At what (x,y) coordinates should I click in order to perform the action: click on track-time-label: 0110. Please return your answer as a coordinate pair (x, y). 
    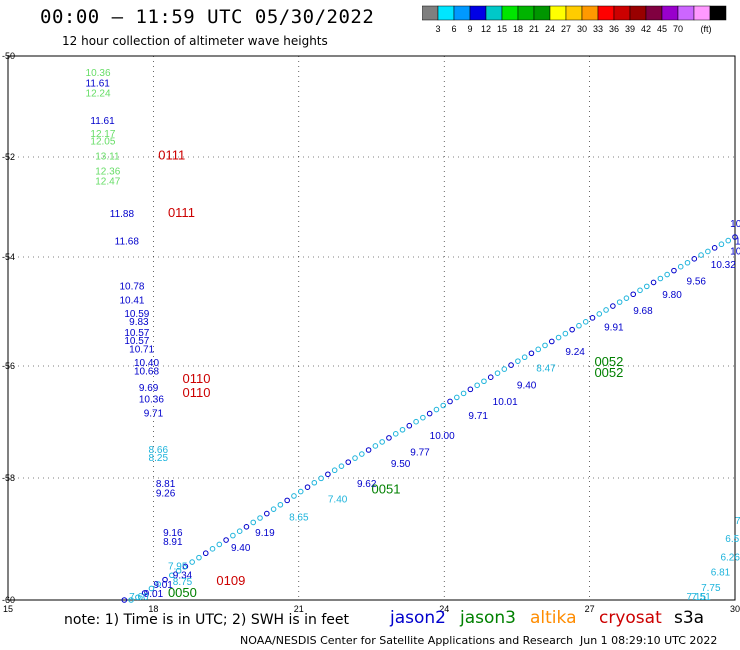
    Looking at the image, I should click on (196, 392).